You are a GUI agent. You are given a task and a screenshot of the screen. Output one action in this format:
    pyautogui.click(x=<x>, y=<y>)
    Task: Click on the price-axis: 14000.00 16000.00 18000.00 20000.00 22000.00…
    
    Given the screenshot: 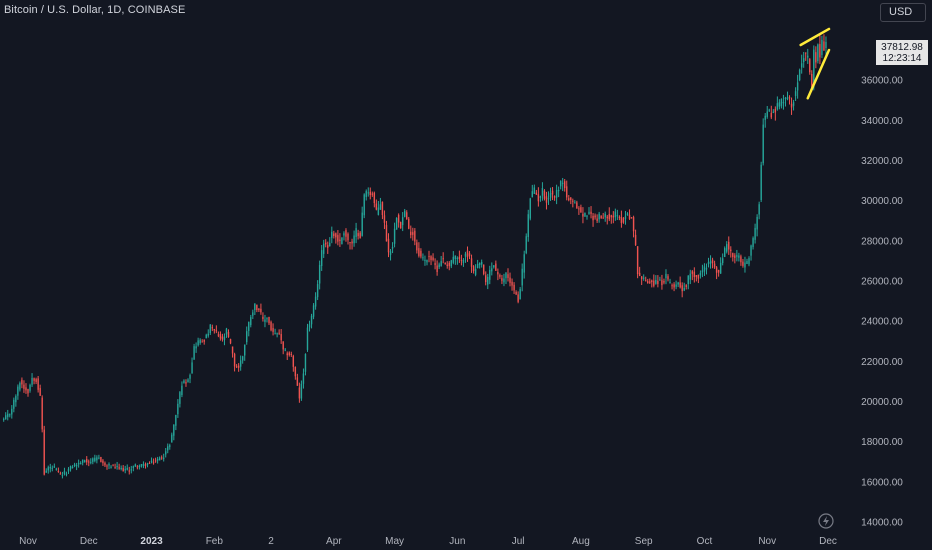 What is the action you would take?
    pyautogui.click(x=882, y=302)
    